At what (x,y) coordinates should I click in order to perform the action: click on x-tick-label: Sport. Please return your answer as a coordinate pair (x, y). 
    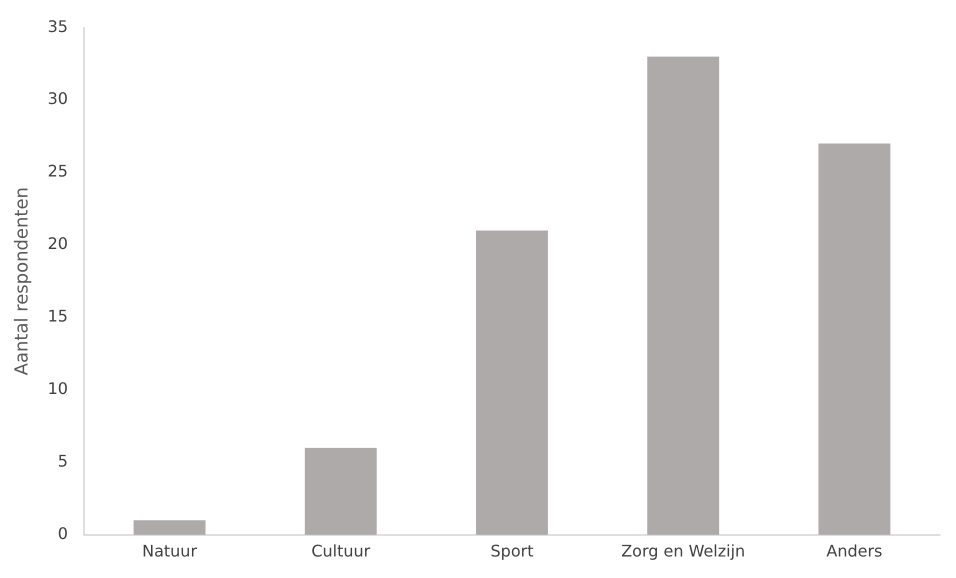
    Looking at the image, I should click on (512, 551).